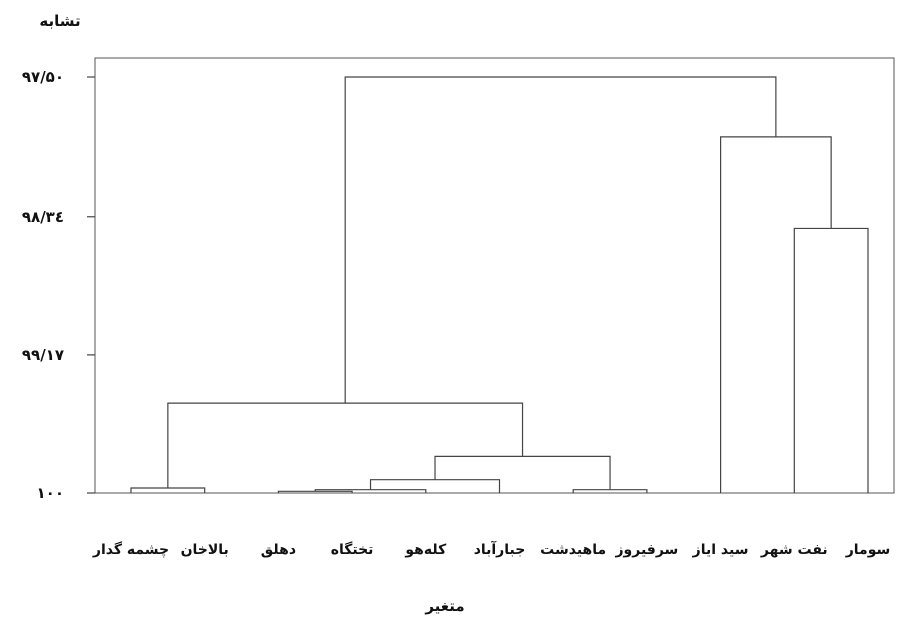 This screenshot has width=899, height=621. Describe the element at coordinates (59, 21) in the screenshot. I see `y-axis-title: تشابه` at that location.